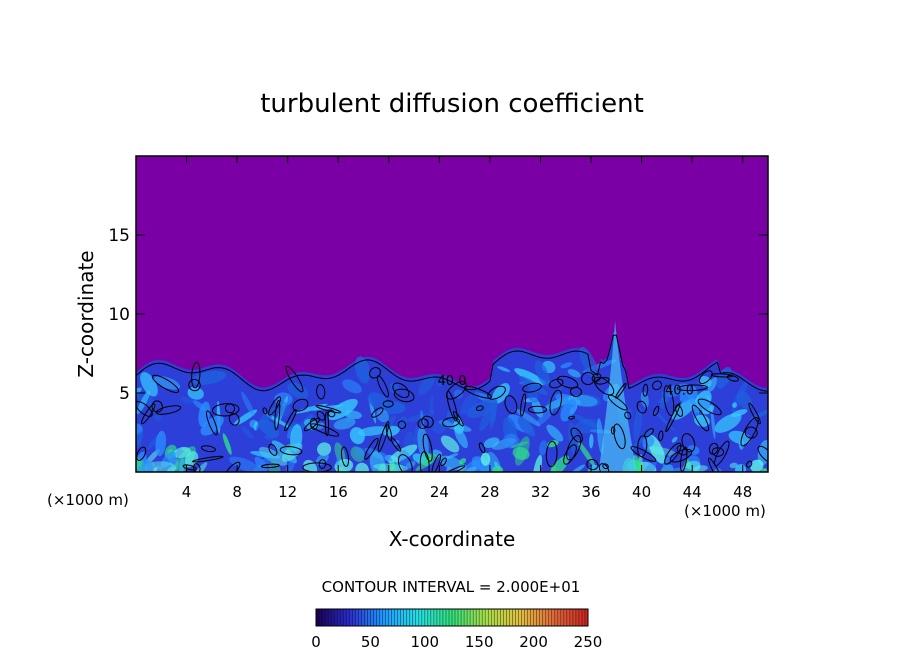 The height and width of the screenshot is (654, 904). I want to click on x-tick-label: 8, so click(237, 492).